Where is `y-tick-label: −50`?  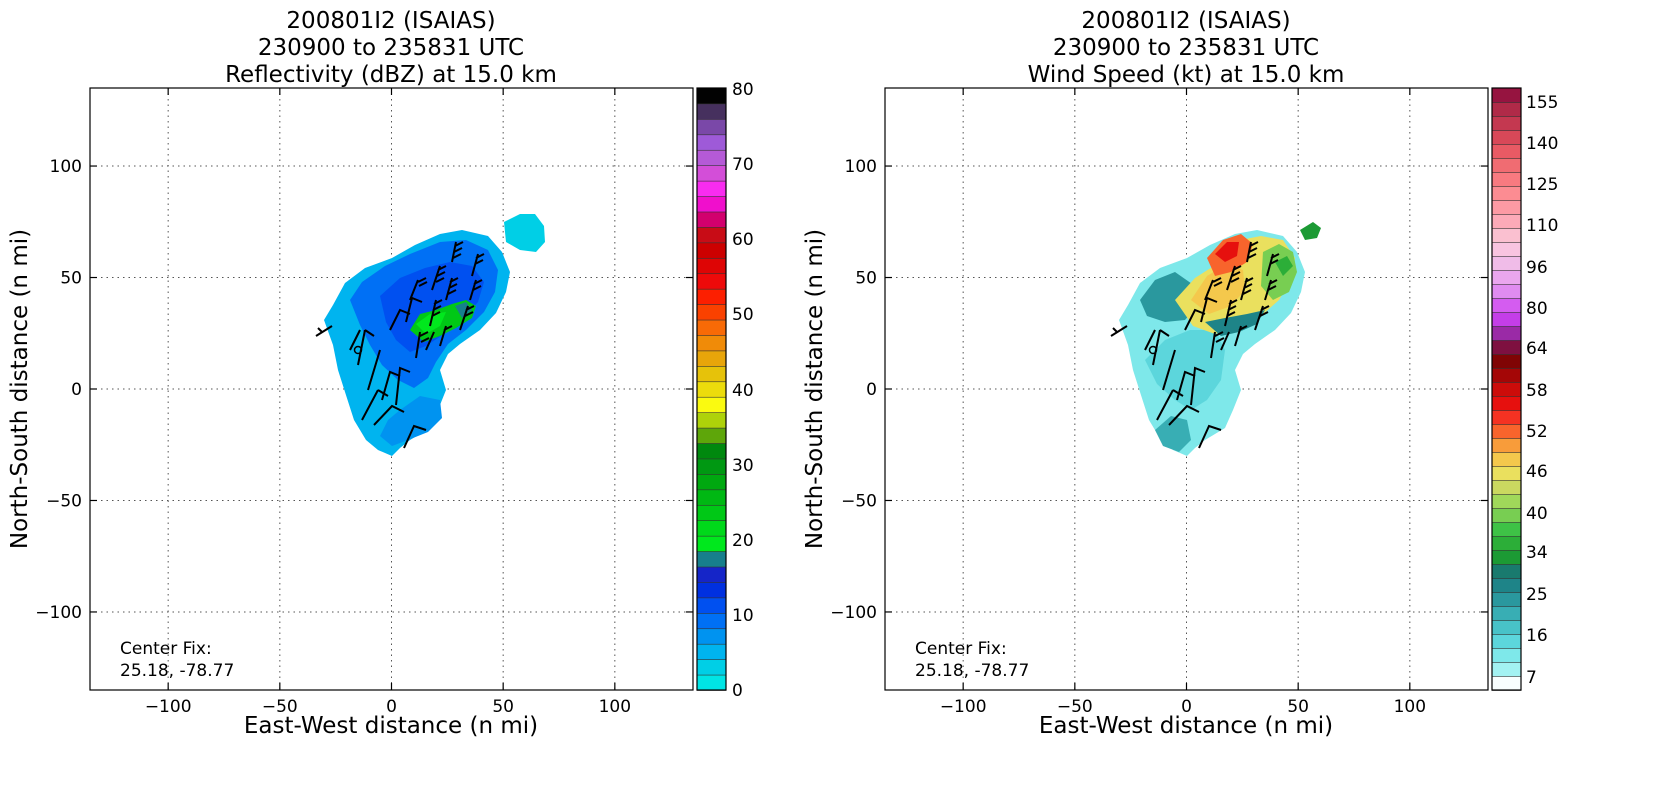
y-tick-label: −50 is located at coordinates (64, 501).